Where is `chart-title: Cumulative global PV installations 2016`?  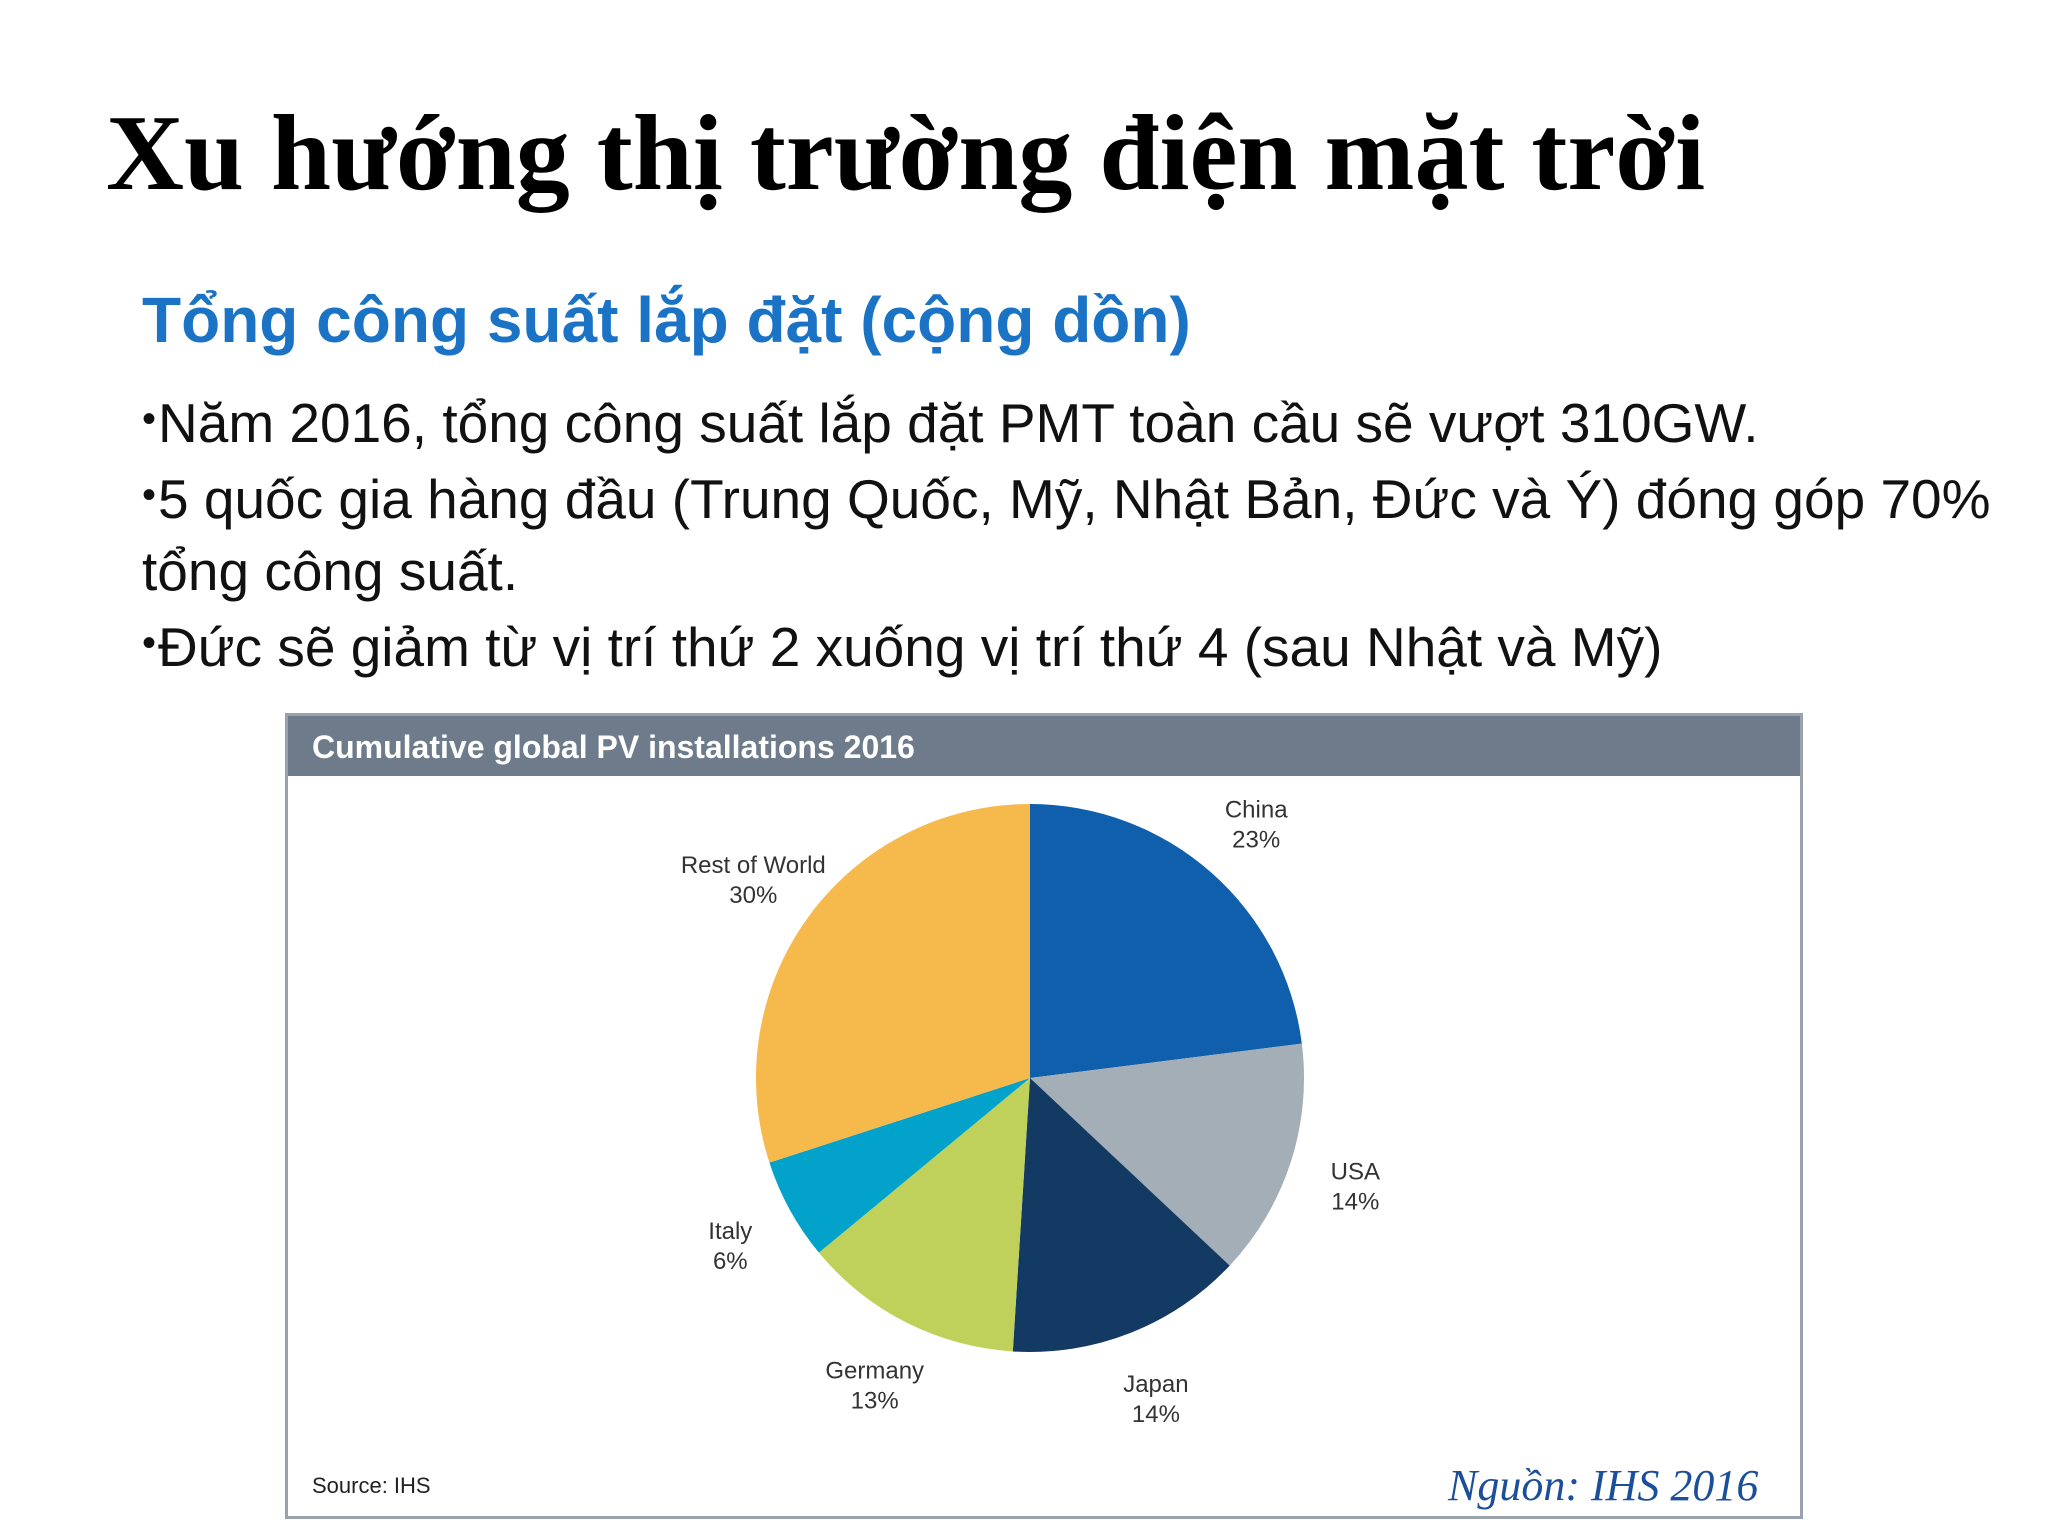 chart-title: Cumulative global PV installations 2016 is located at coordinates (613, 747).